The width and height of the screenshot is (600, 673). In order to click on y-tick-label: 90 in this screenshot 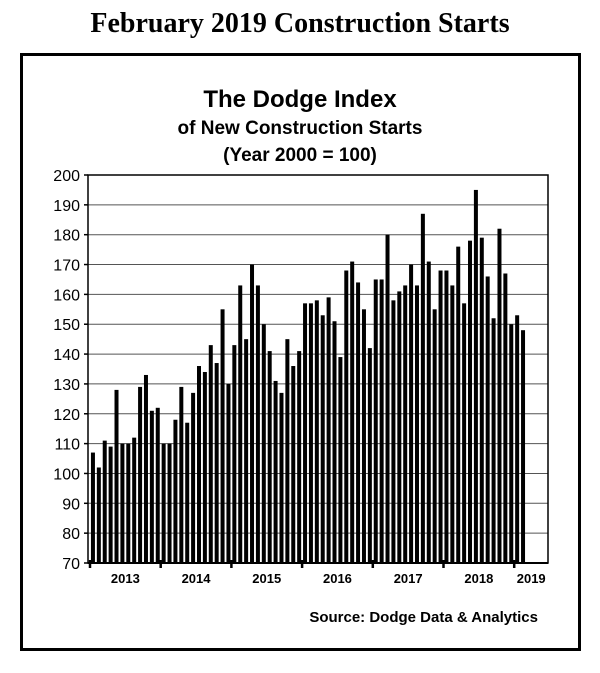, I will do `click(71, 504)`.